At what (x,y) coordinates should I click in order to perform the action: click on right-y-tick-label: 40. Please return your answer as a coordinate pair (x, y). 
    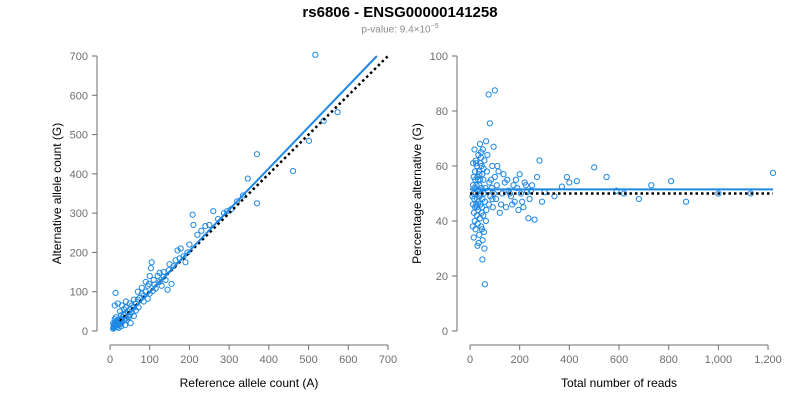
    Looking at the image, I should click on (442, 222).